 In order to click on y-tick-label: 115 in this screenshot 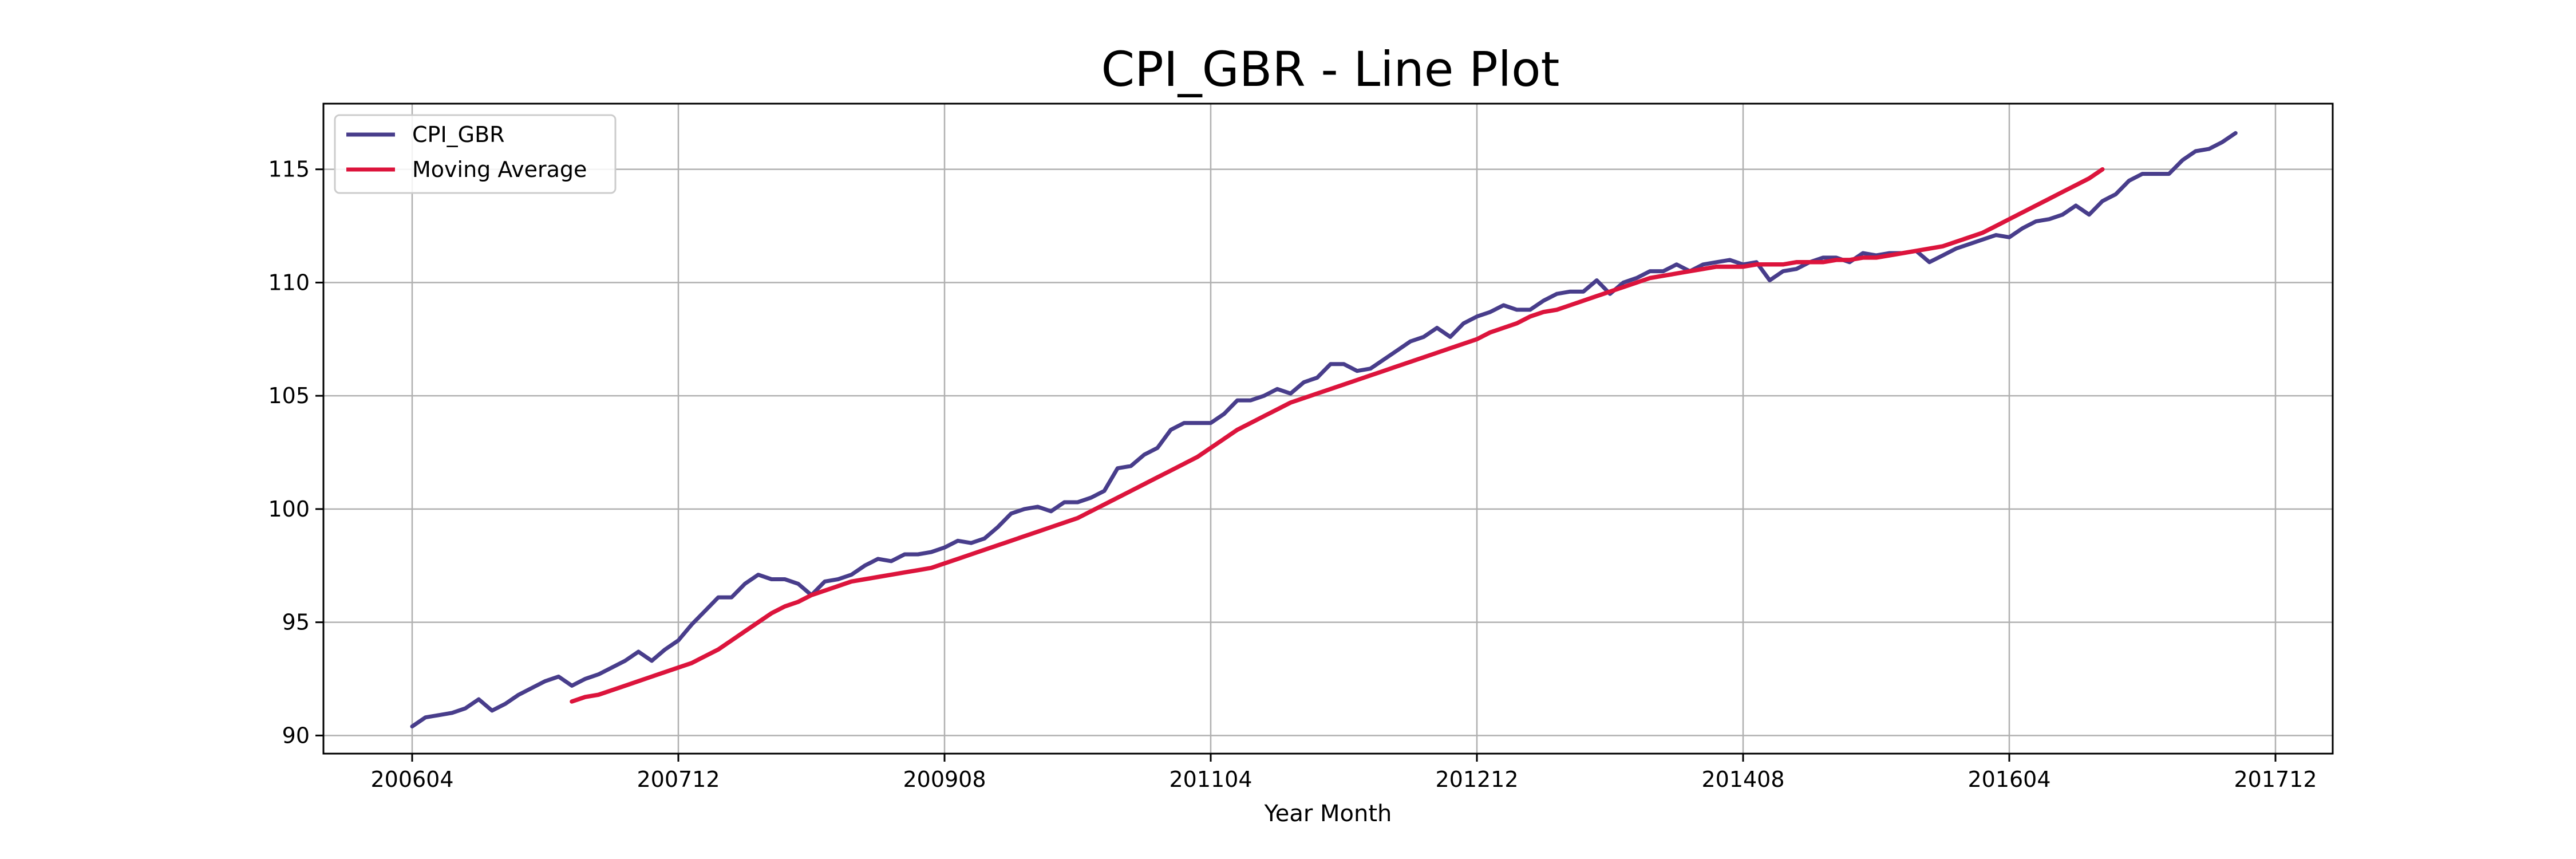, I will do `click(289, 169)`.